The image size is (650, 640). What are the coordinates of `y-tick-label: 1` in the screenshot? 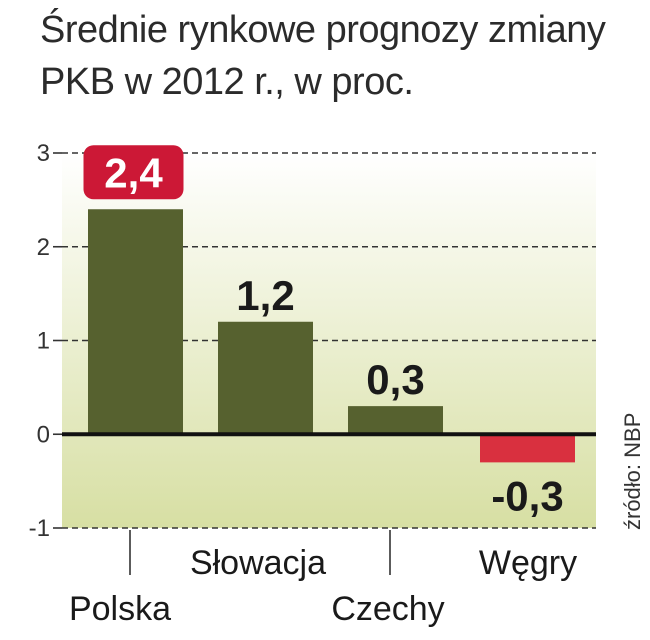 It's located at (43, 341).